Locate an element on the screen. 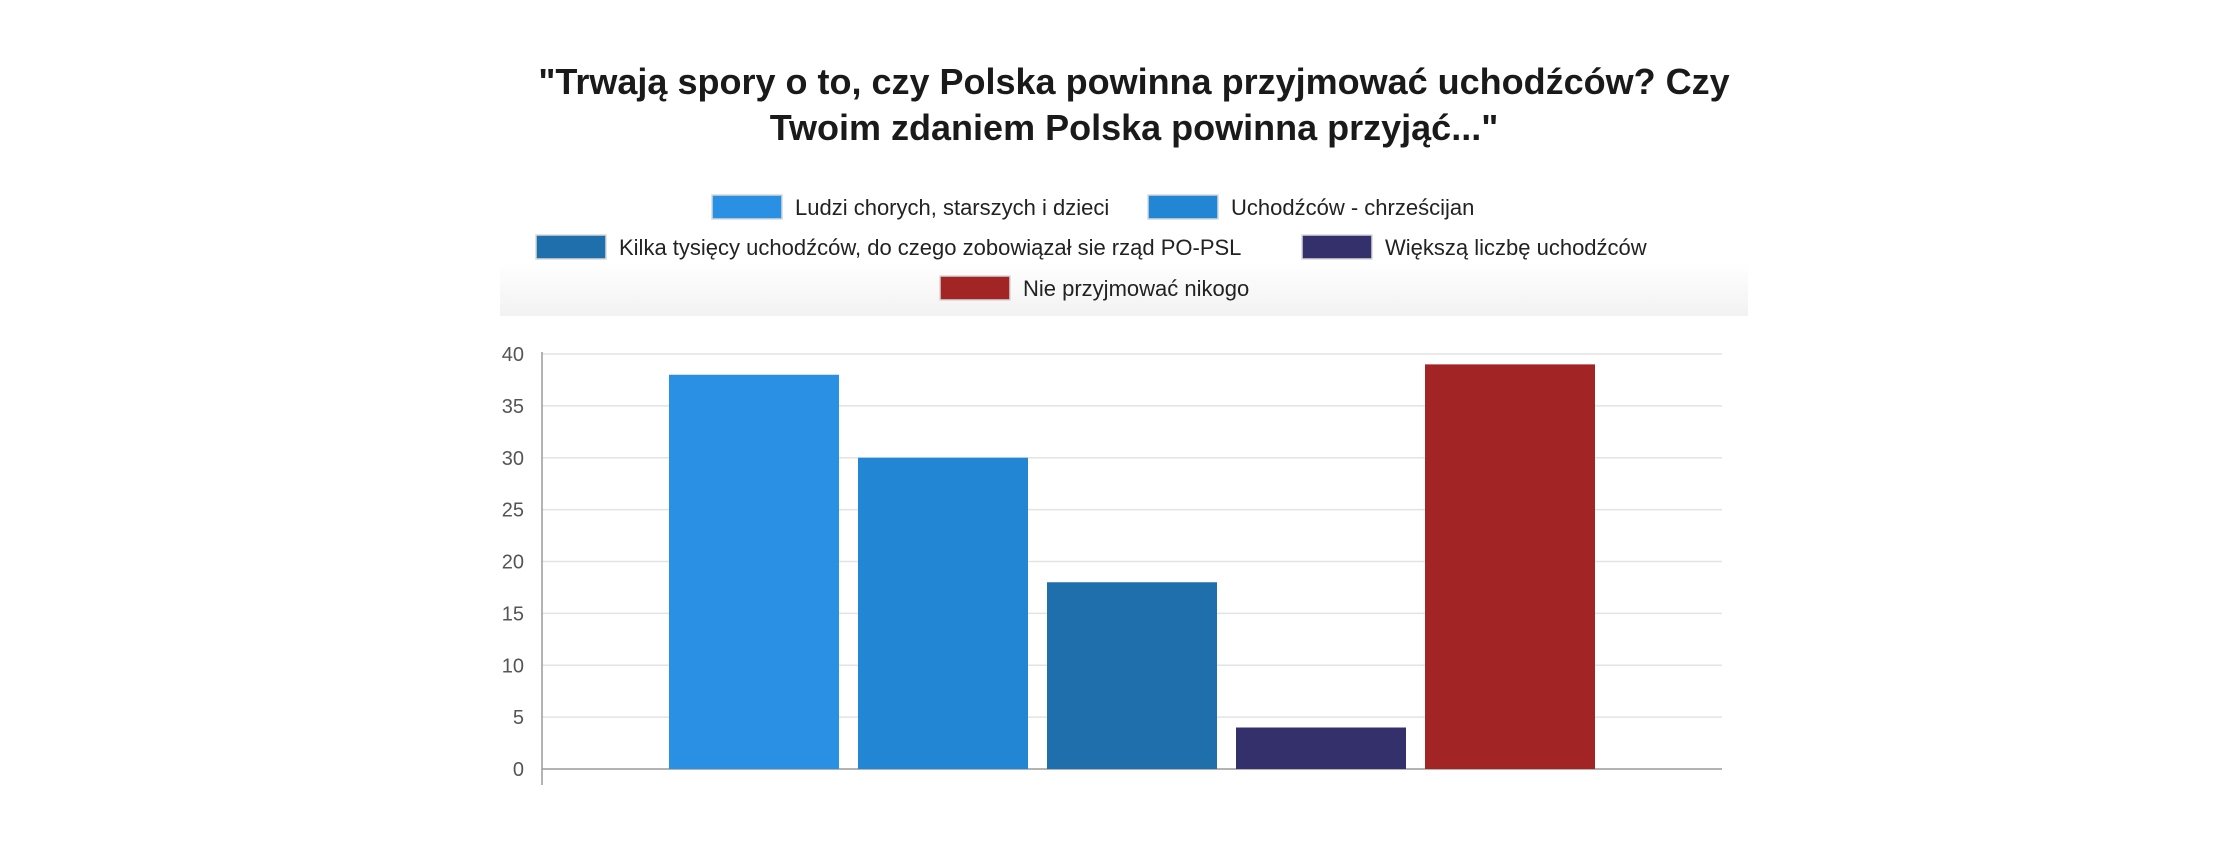 This screenshot has width=2220, height=849. legend-item-2: Uchodźców - chrześcijan is located at coordinates (1310, 207).